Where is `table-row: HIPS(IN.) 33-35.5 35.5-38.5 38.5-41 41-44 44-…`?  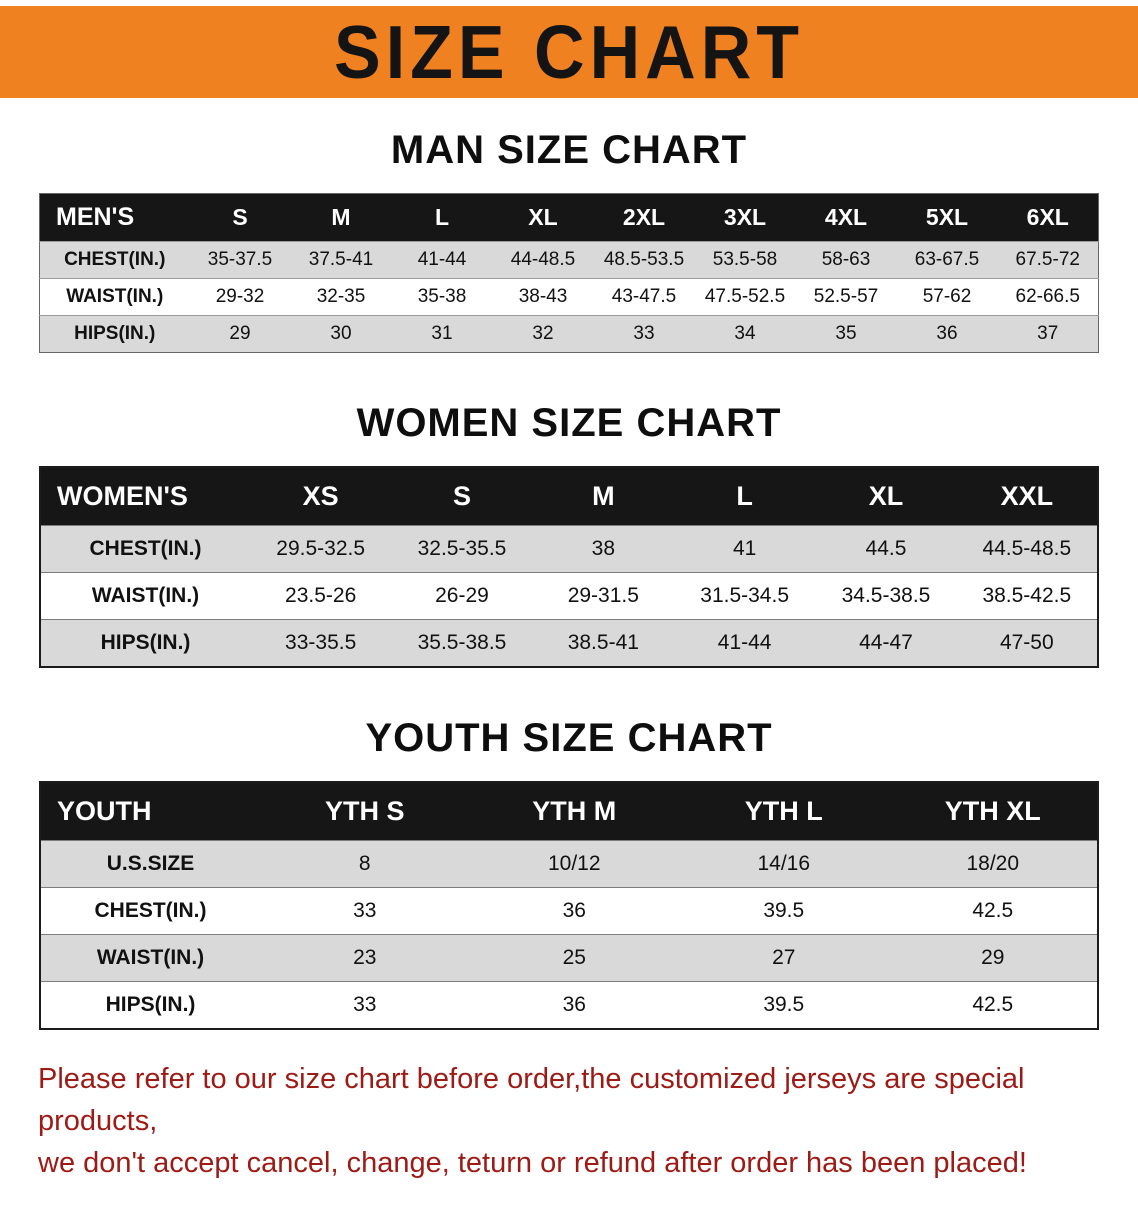
table-row: HIPS(IN.) 33-35.5 35.5-38.5 38.5-41 41-44 44-… is located at coordinates (569, 643).